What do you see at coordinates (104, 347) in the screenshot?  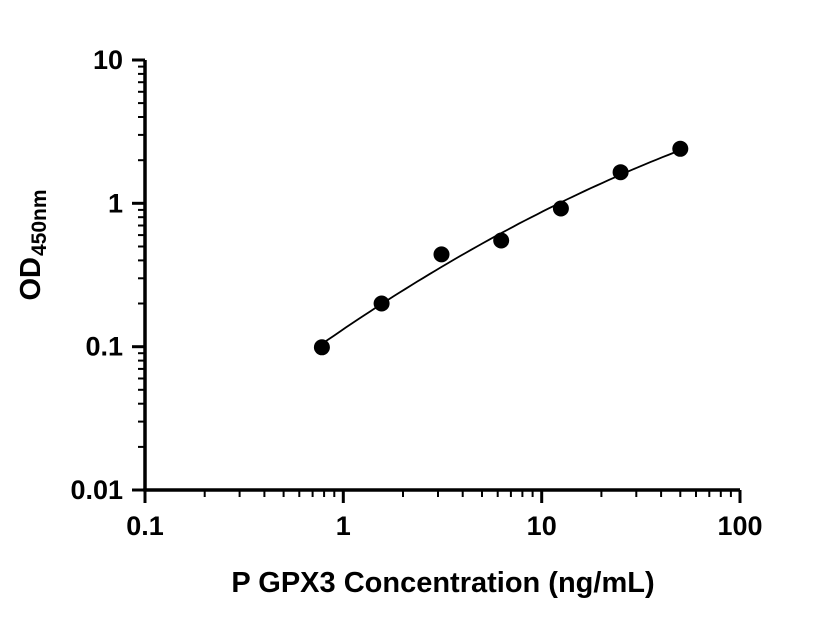 I see `y-tick-label: 0.1` at bounding box center [104, 347].